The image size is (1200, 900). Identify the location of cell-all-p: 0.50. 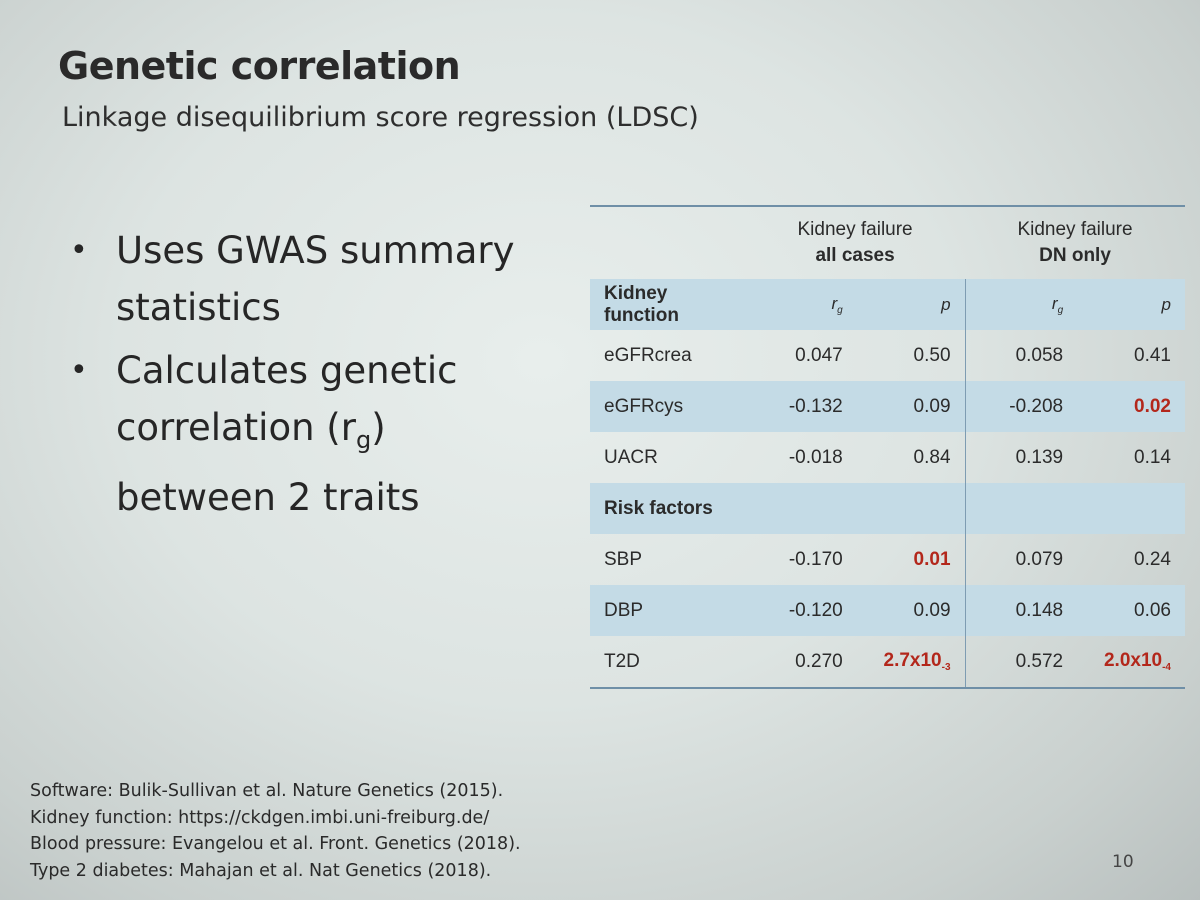
(932, 355).